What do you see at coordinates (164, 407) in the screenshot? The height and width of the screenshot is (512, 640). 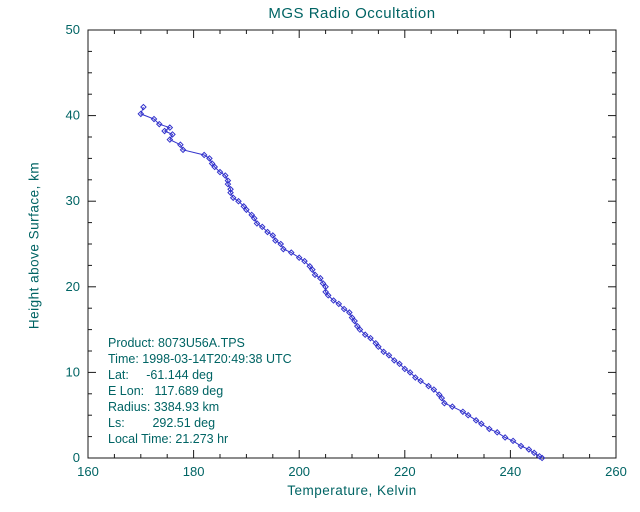 I see `annotation-line-4: Radius: 3384.93 km` at bounding box center [164, 407].